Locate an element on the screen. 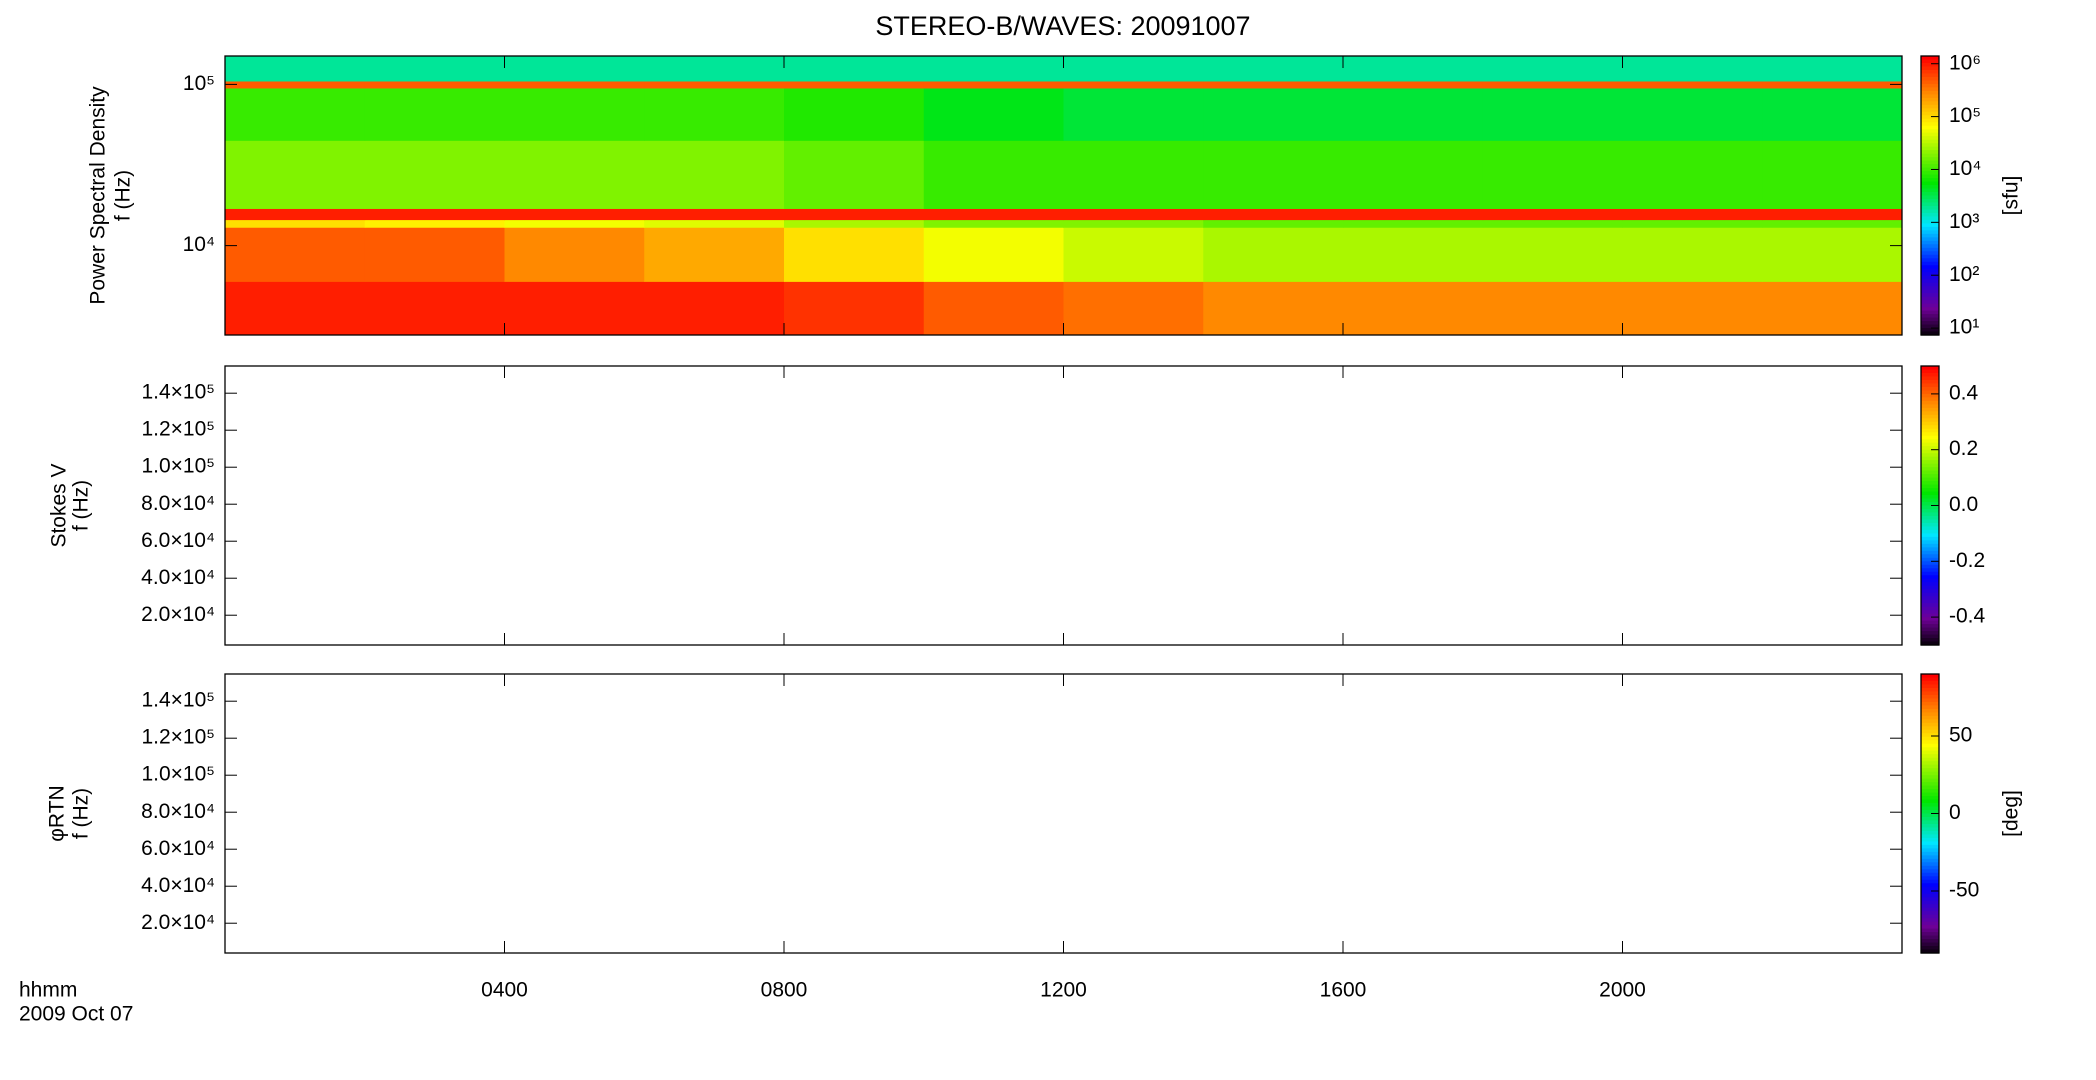  x-tick-label: 1600 is located at coordinates (1343, 990).